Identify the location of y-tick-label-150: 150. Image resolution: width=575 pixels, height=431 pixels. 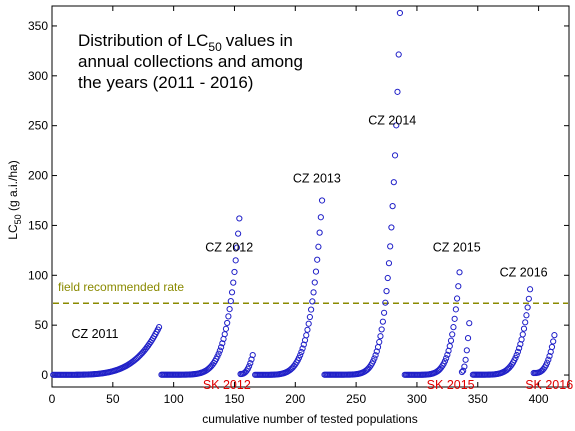
(38, 225).